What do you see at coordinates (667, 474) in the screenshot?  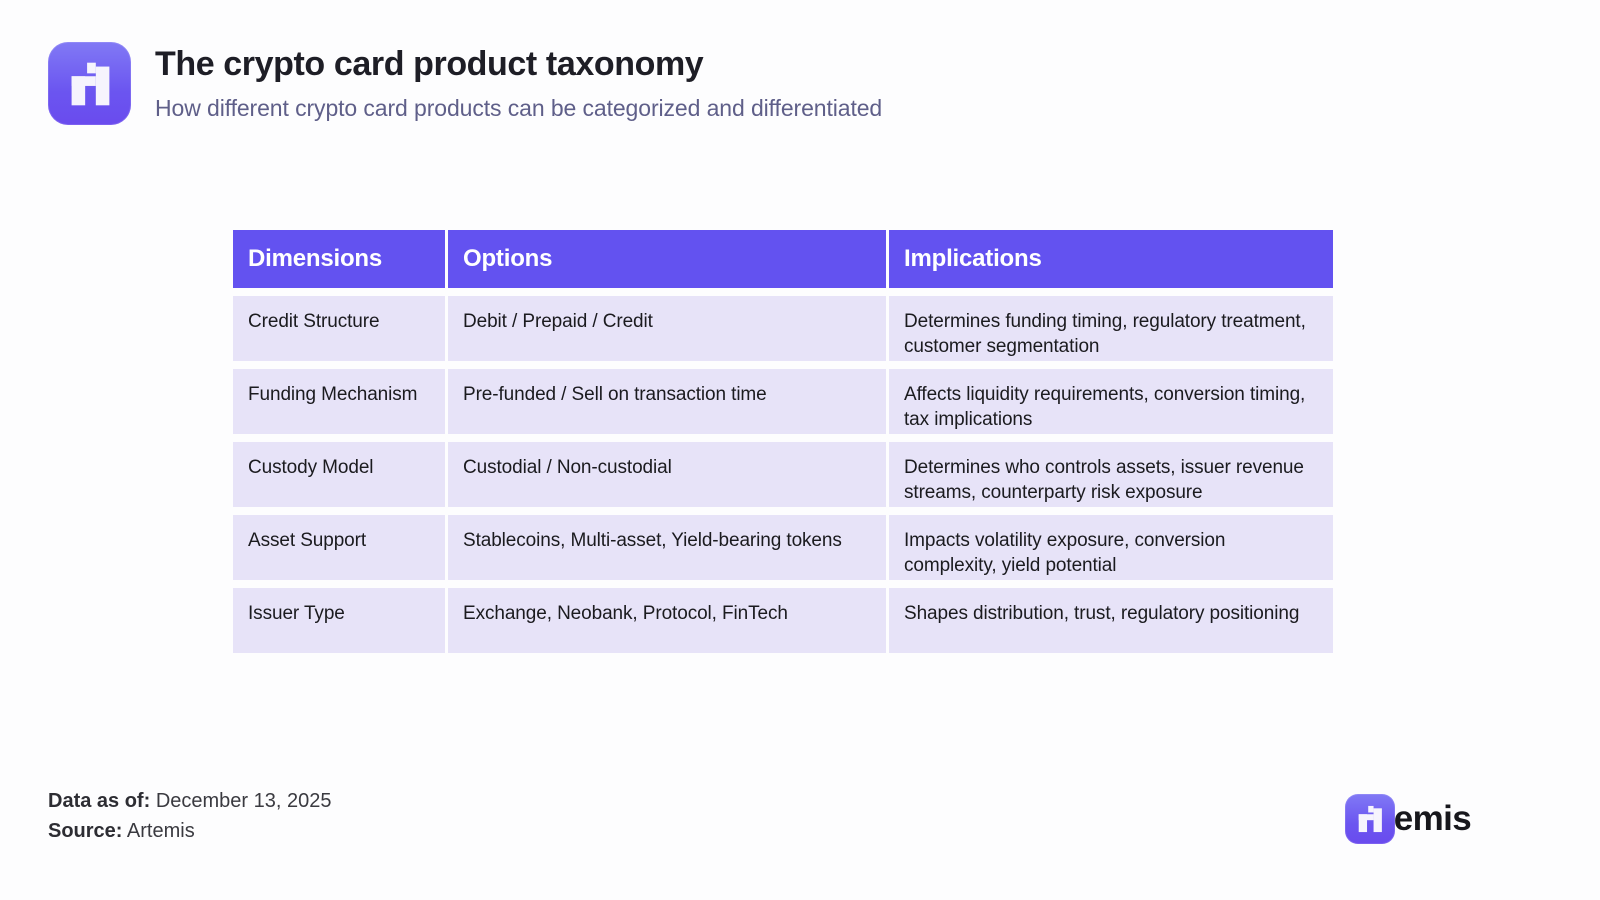 I see `cell-options: Custodial / Non-custodial` at bounding box center [667, 474].